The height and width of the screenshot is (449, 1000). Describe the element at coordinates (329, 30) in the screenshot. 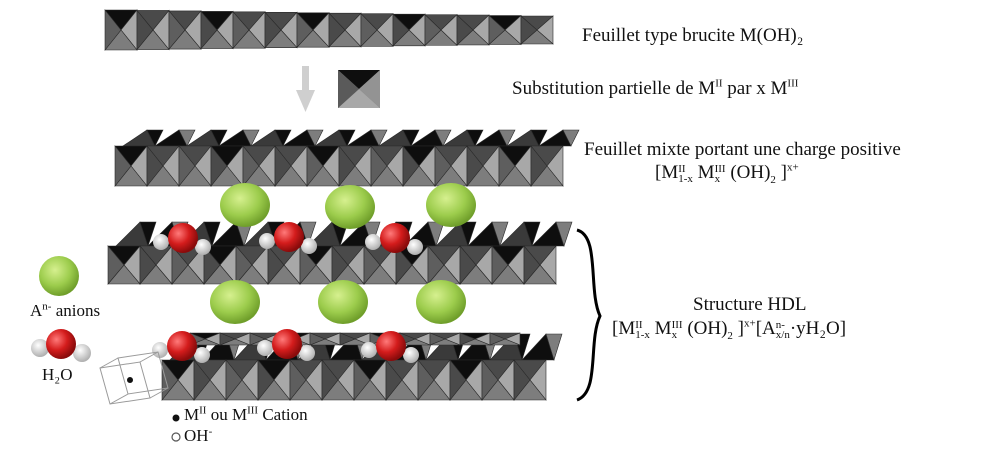

I see `brucite-sheet` at that location.